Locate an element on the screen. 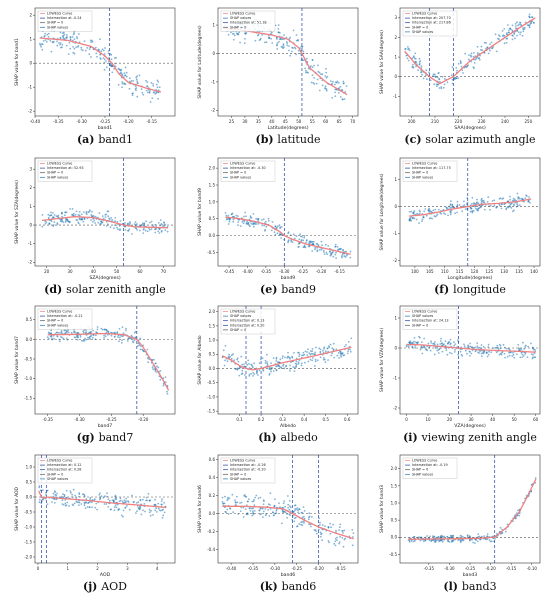 This screenshot has height=606, width=550. x-tick-label: 60 is located at coordinates (326, 121).